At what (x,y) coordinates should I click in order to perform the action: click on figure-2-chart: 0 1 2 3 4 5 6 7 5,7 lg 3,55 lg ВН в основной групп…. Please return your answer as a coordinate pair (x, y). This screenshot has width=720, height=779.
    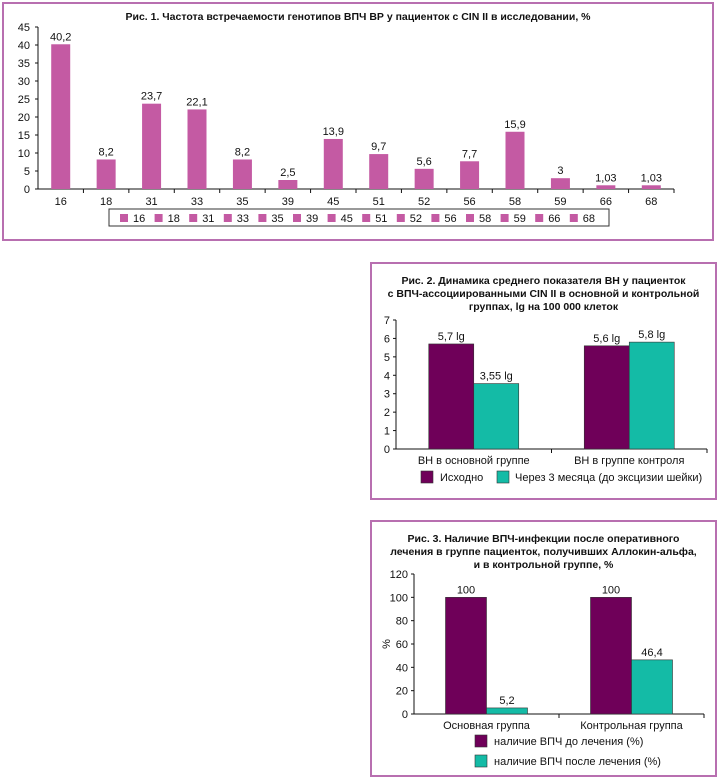
    Looking at the image, I should click on (546, 399).